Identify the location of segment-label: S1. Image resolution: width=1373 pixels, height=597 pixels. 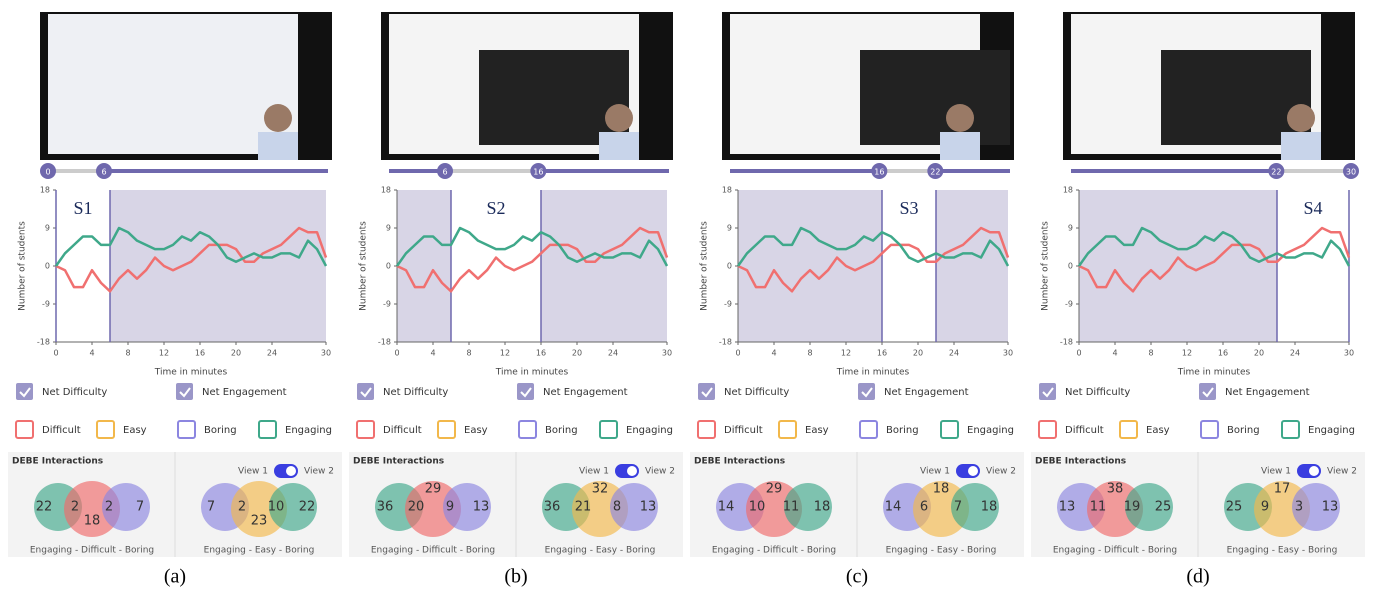
(82, 208).